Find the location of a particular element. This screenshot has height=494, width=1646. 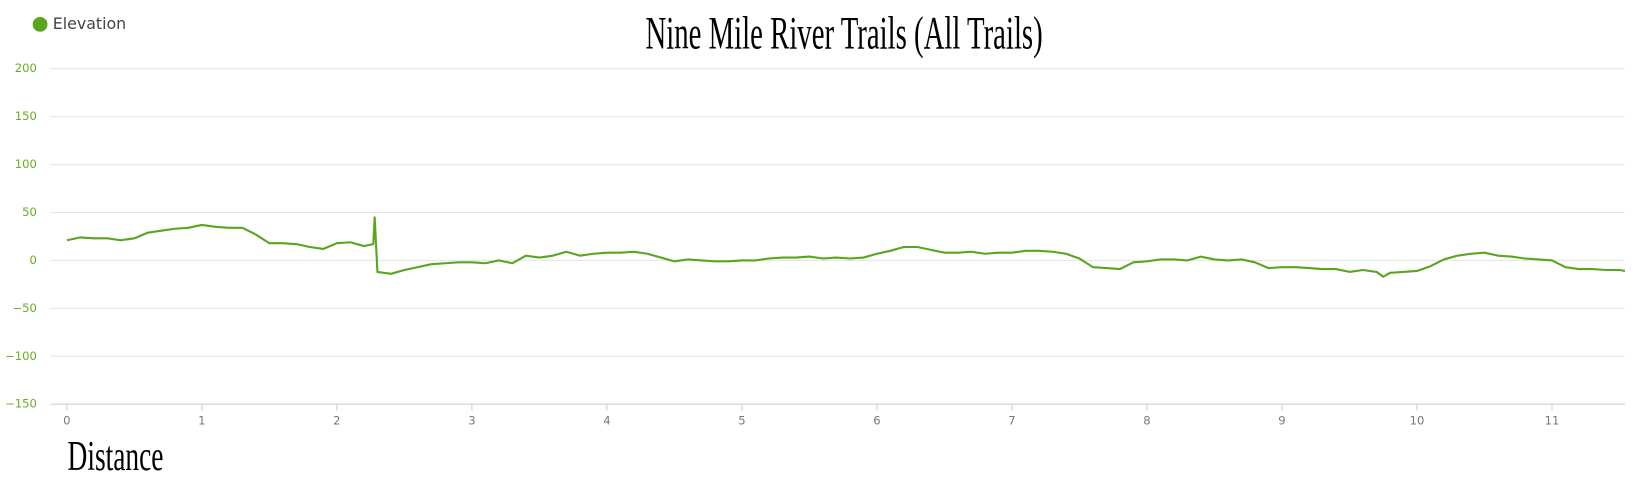

x-tick-label: 2 is located at coordinates (336, 421).